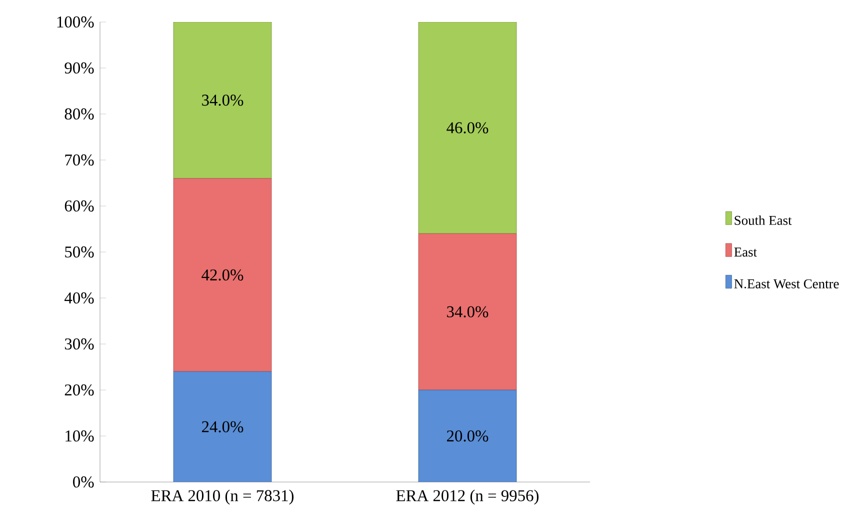 The height and width of the screenshot is (529, 866). What do you see at coordinates (79, 252) in the screenshot?
I see `y-tick-label: 50%` at bounding box center [79, 252].